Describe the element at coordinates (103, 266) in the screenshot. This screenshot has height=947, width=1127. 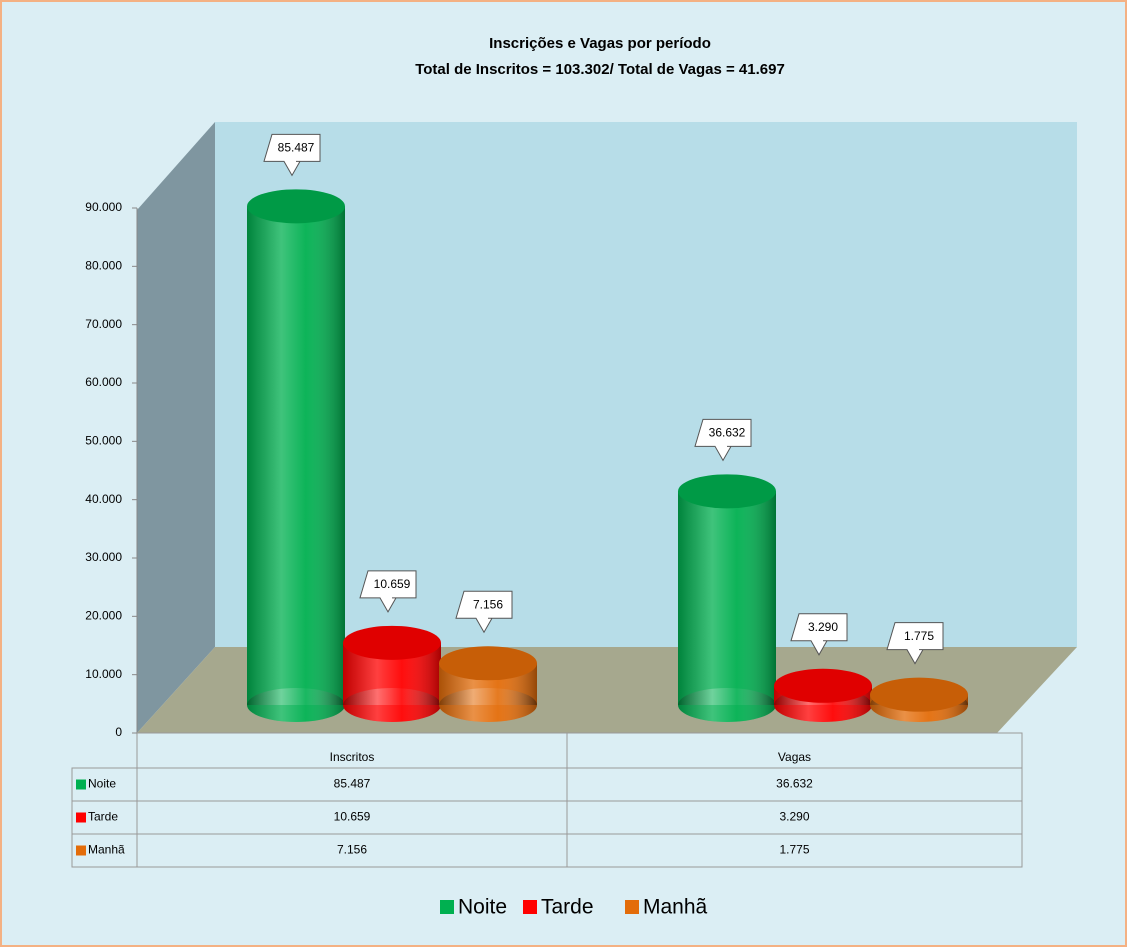
I see `y-tick-label: 80.000` at that location.